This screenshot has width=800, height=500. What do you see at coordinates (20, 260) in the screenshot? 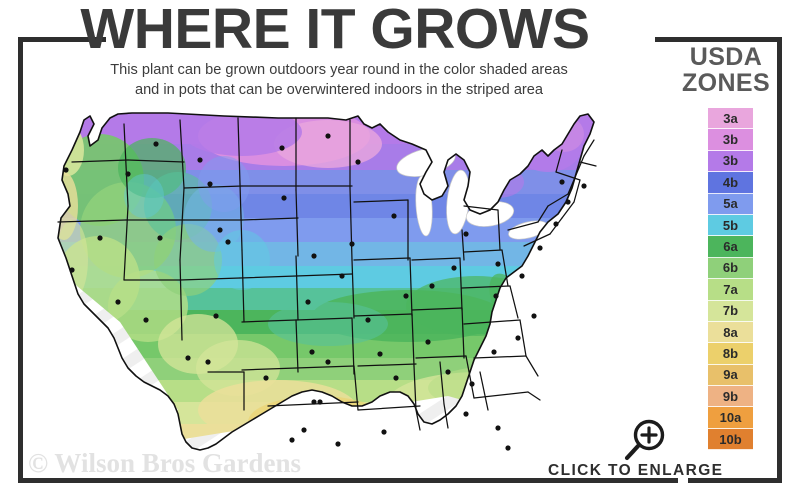
I see `frame-left-border` at bounding box center [20, 260].